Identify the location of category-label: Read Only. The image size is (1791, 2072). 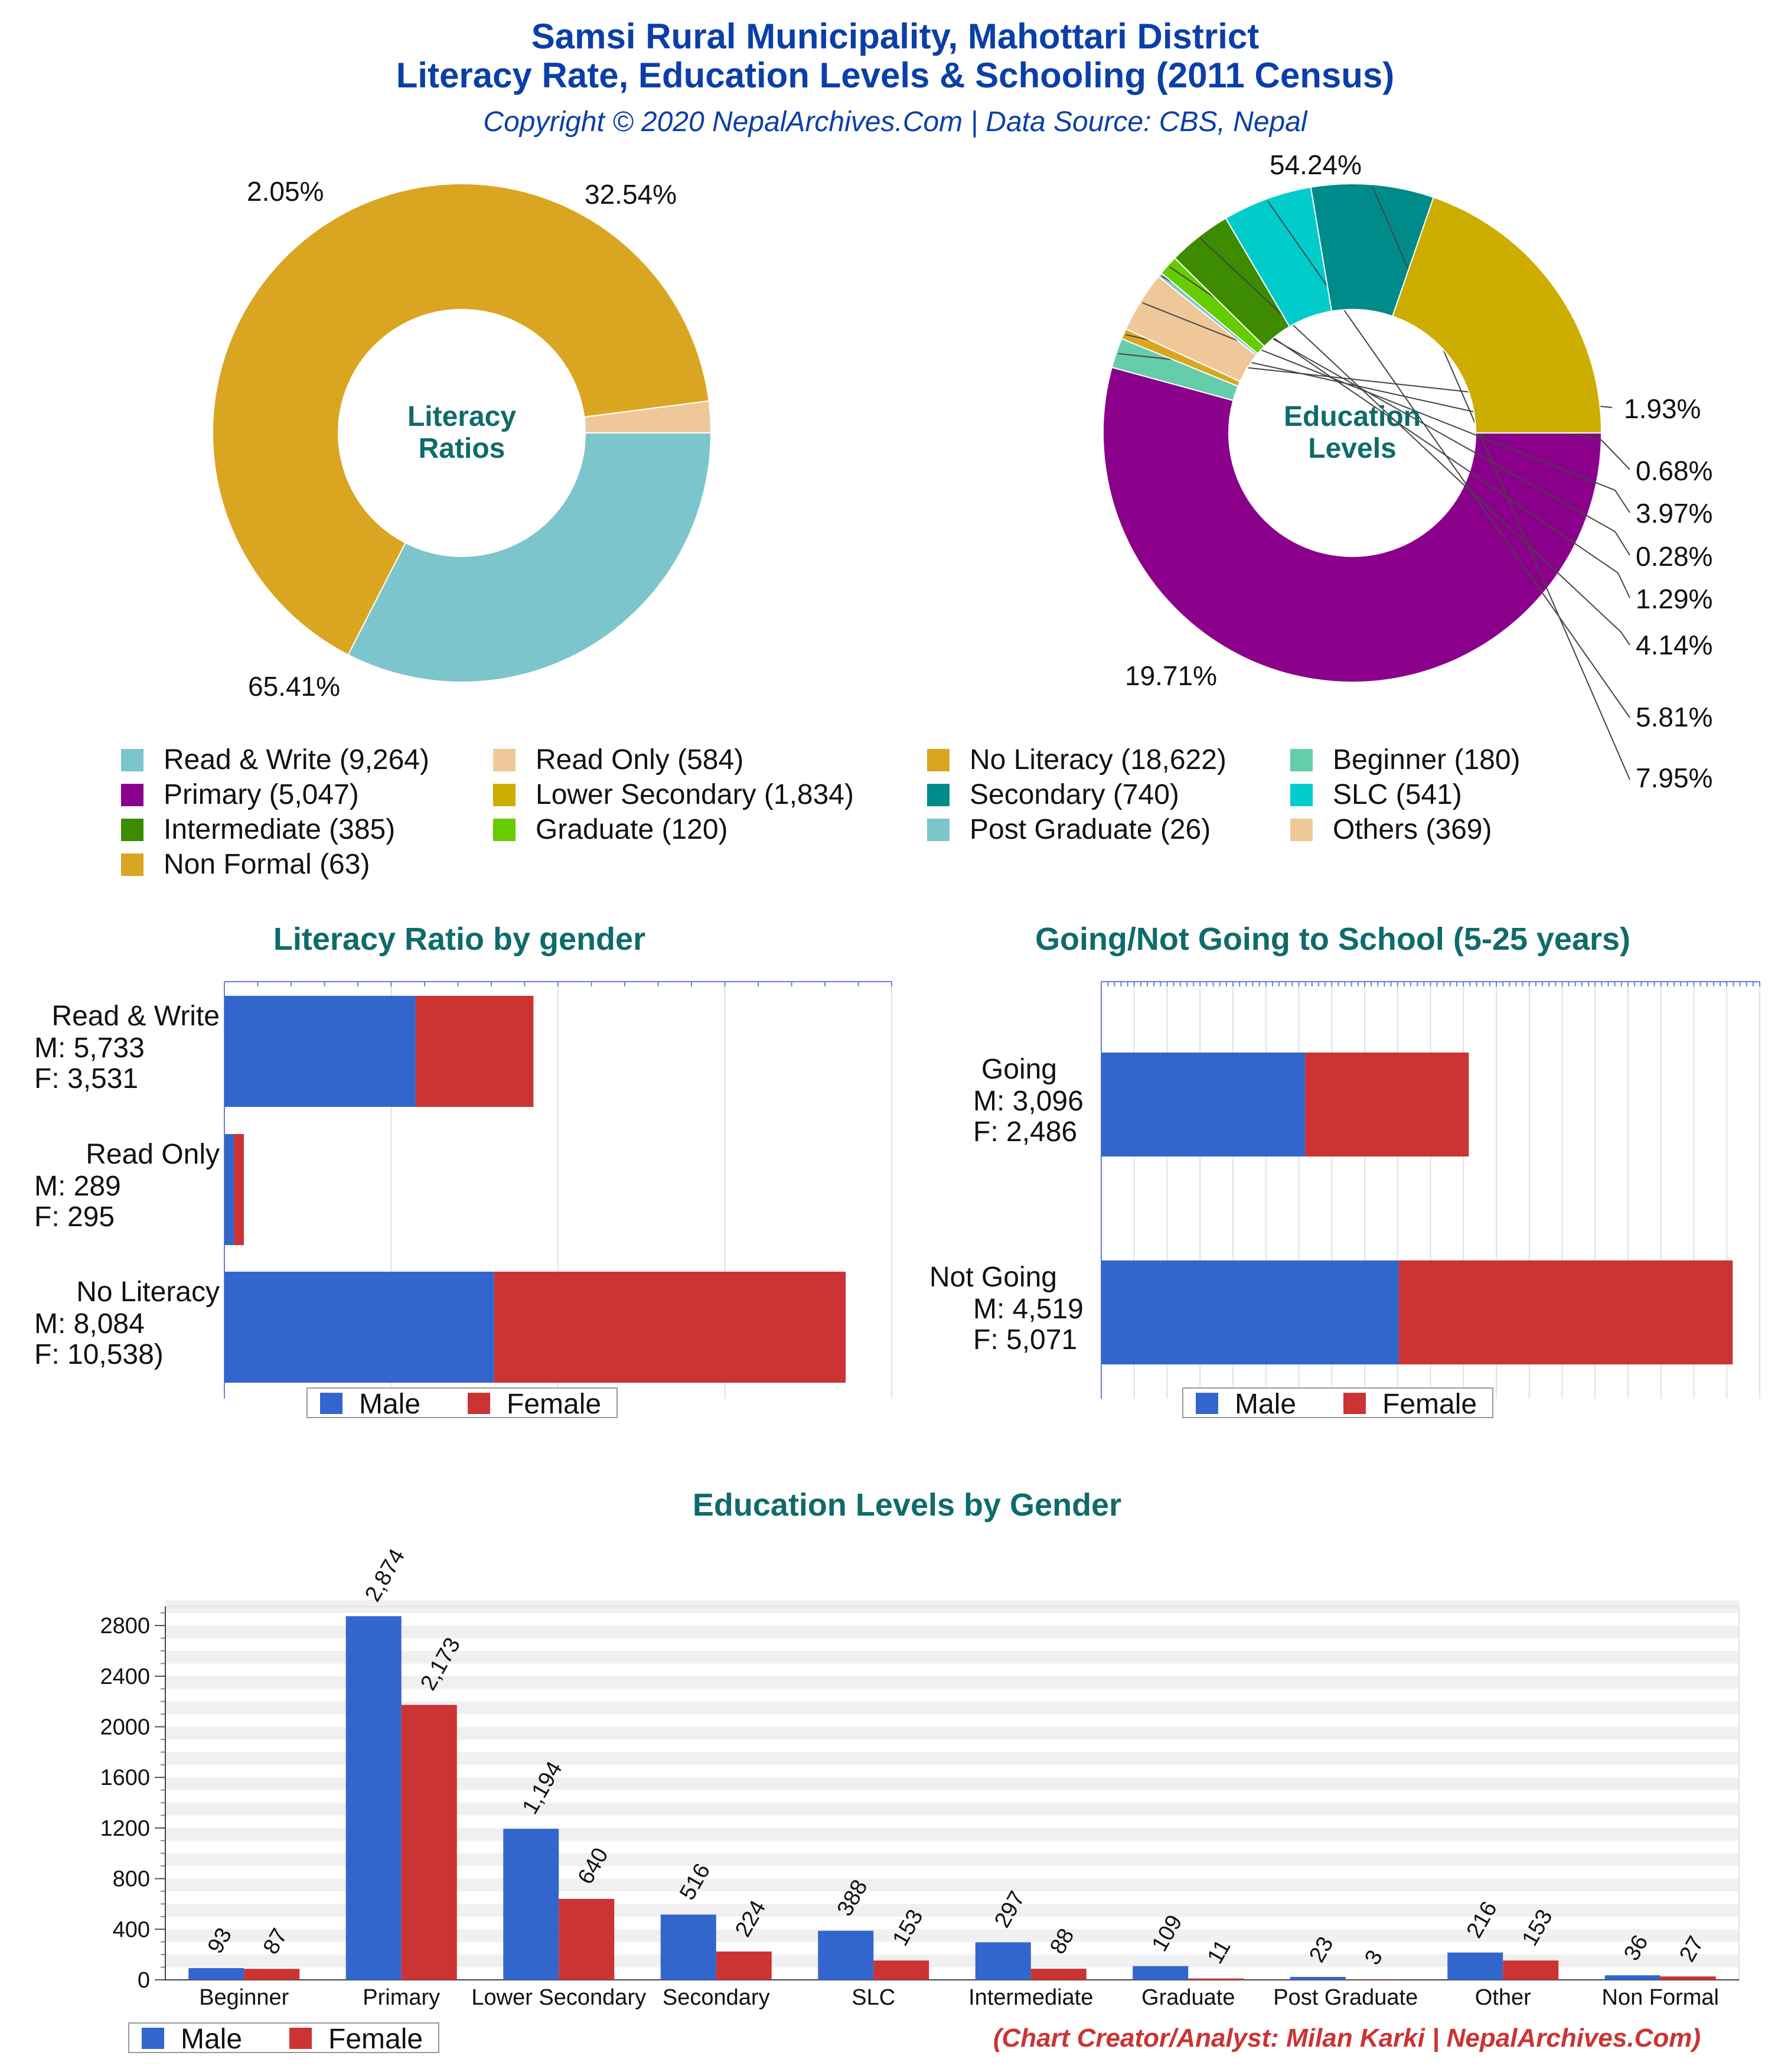
(153, 1154).